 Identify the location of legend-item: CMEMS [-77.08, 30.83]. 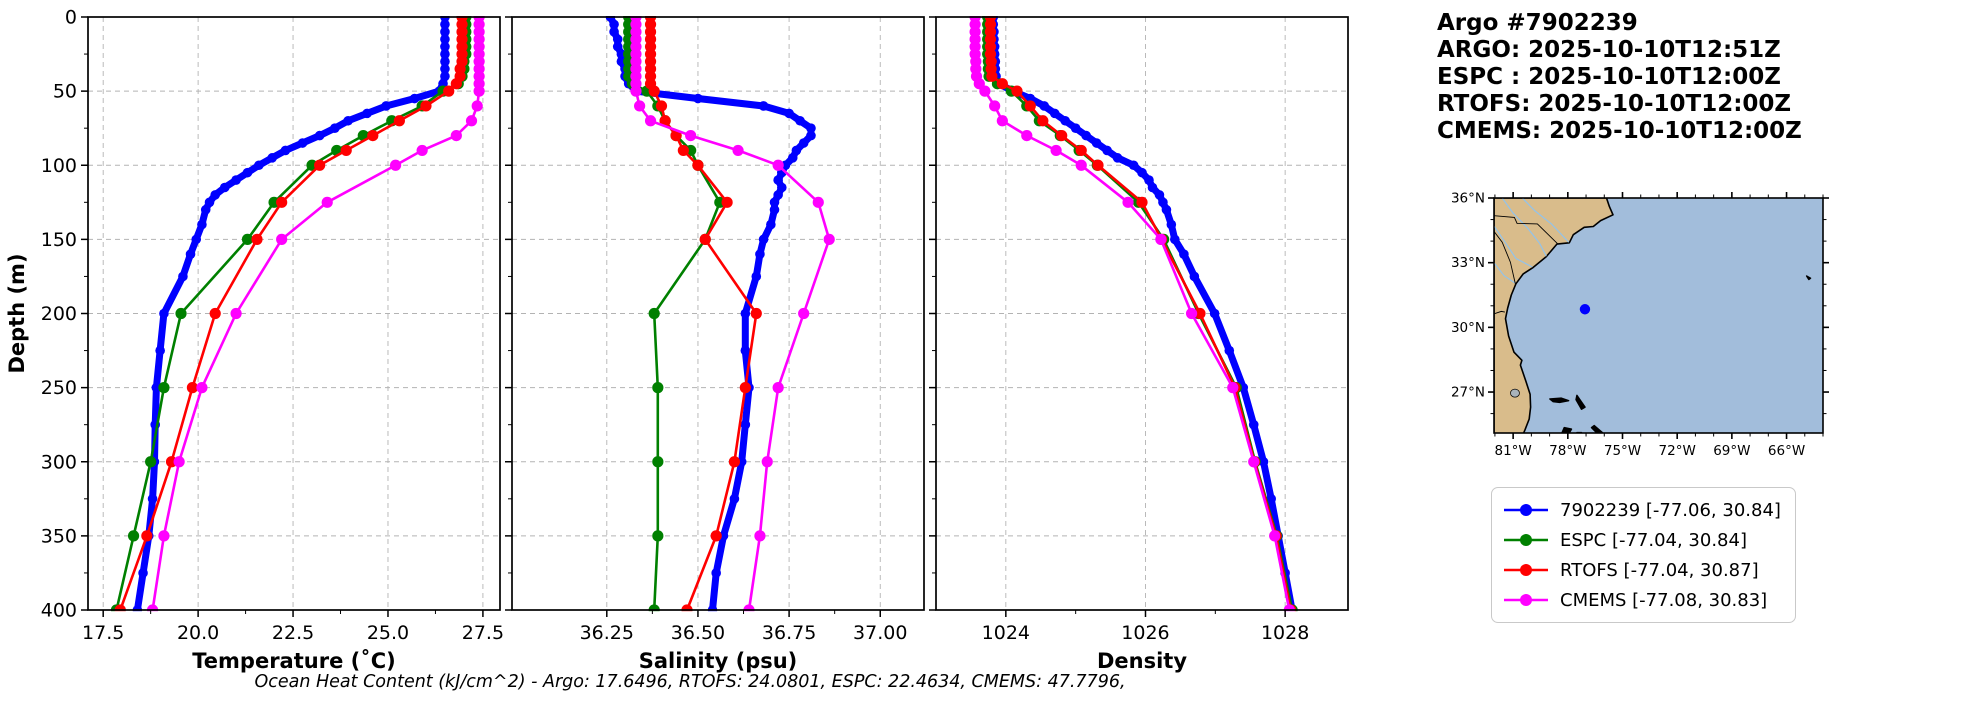
(1641, 600).